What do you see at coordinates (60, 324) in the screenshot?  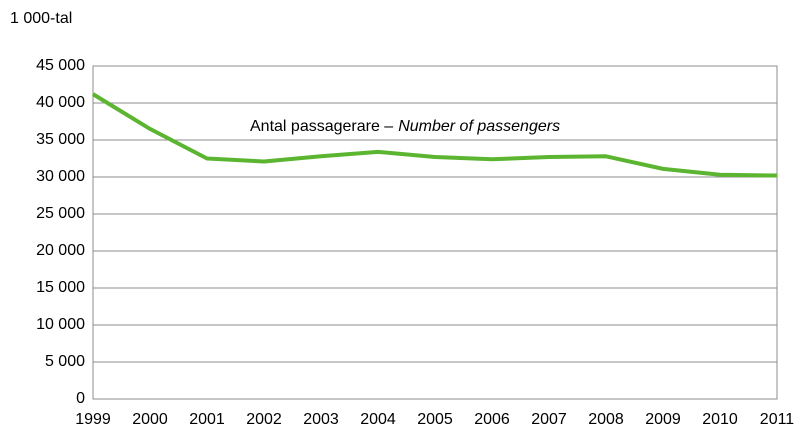 I see `y-tick-label: 10 000` at bounding box center [60, 324].